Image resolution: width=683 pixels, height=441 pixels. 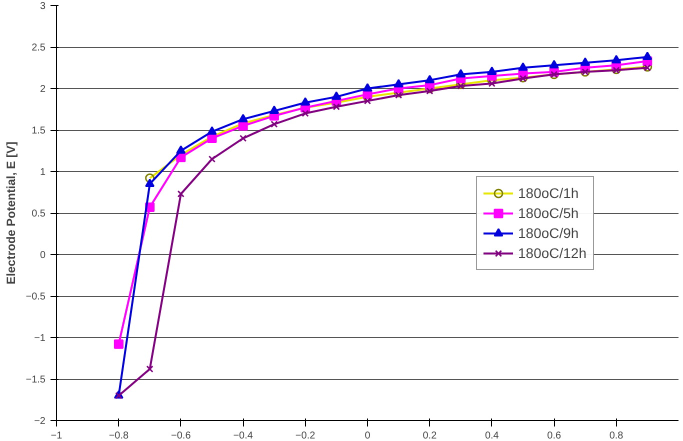 What do you see at coordinates (39, 48) in the screenshot?
I see `y-tick-label: 2.5` at bounding box center [39, 48].